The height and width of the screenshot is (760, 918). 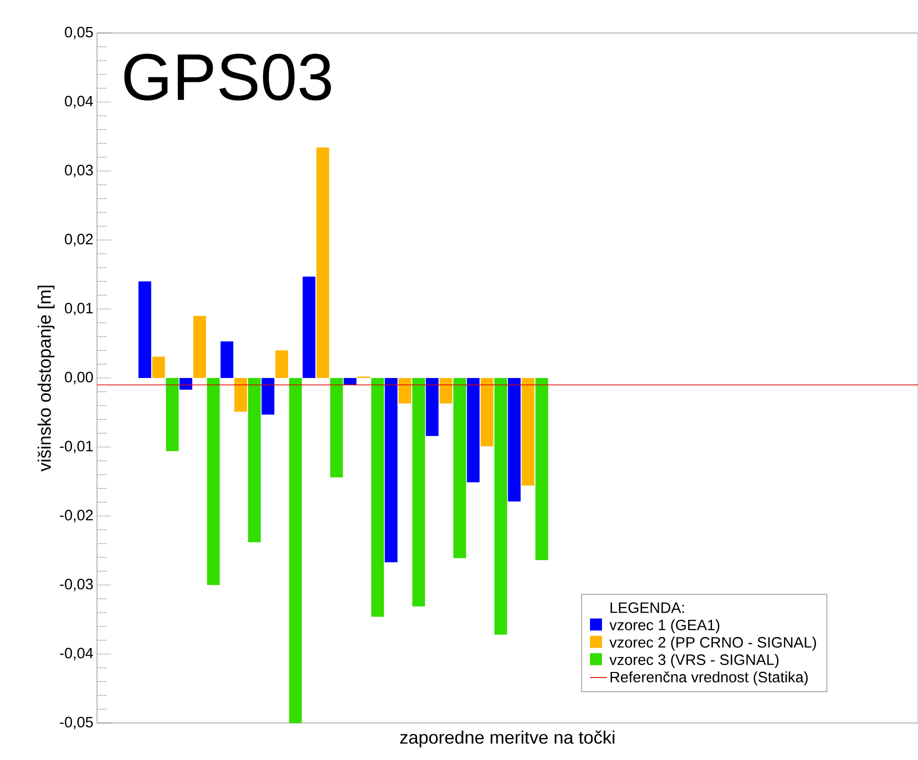 What do you see at coordinates (647, 607) in the screenshot?
I see `legend-title: LEGENDA:` at bounding box center [647, 607].